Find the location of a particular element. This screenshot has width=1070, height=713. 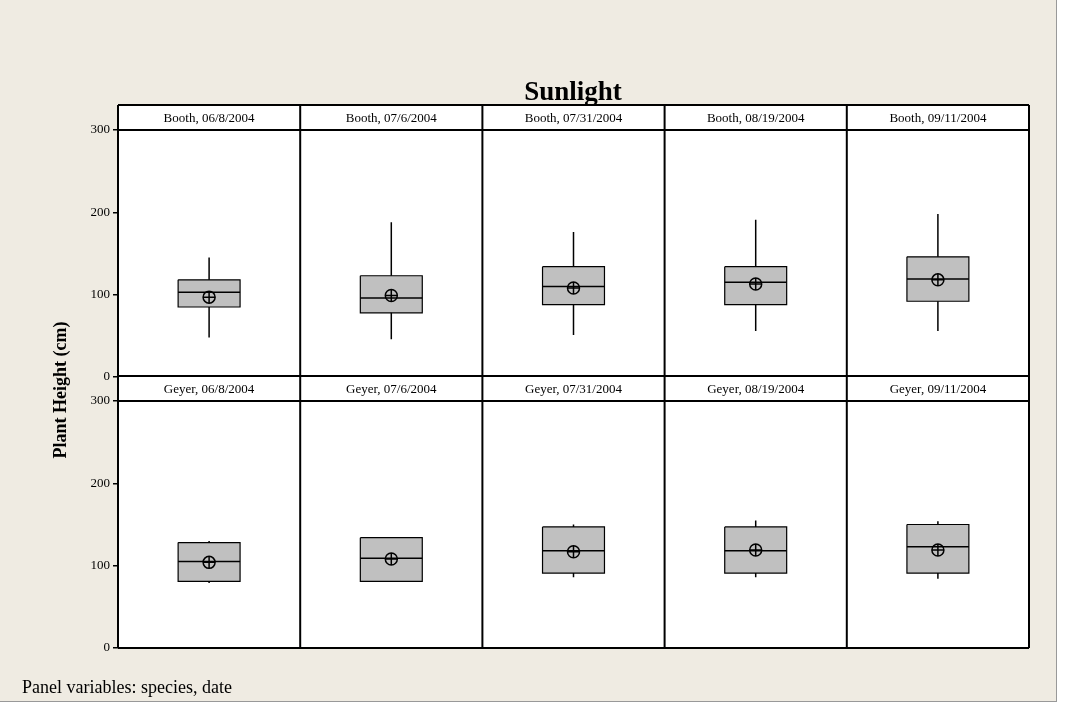

x-tick-label: Geyer, 09/11/2004 is located at coordinates (938, 388).